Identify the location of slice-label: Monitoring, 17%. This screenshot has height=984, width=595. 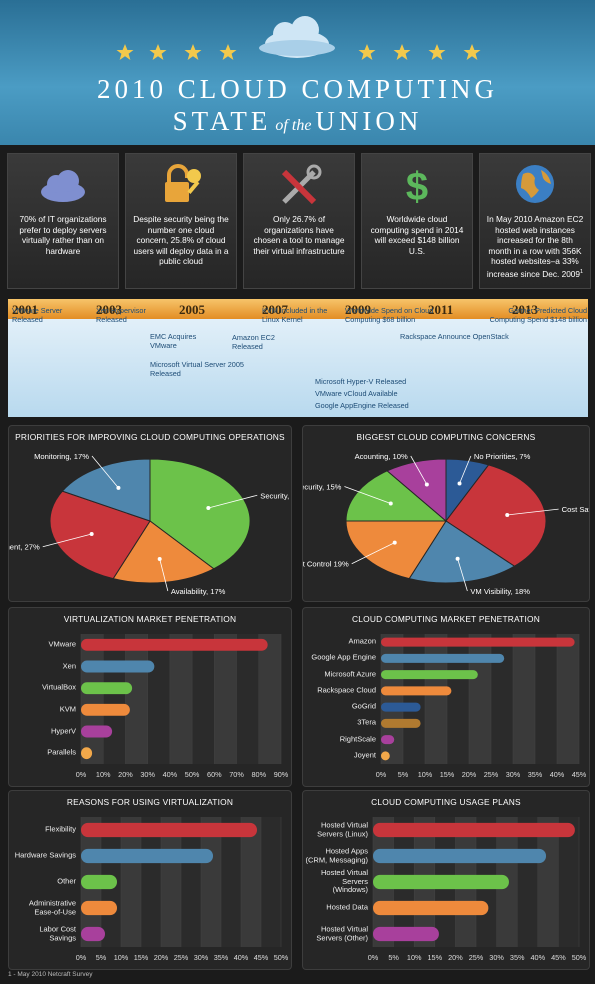
(61, 456).